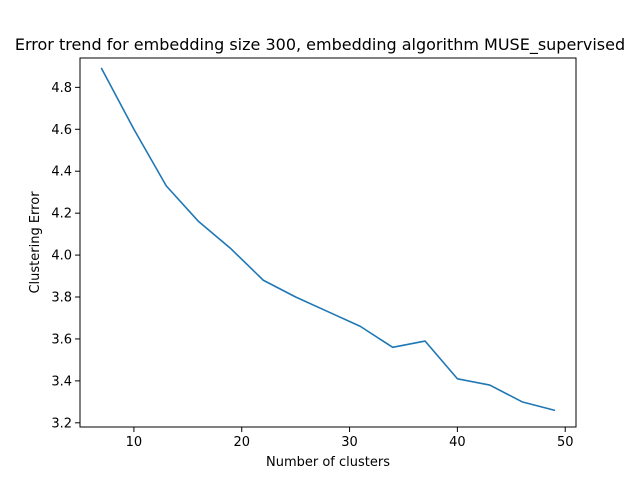  What do you see at coordinates (61, 88) in the screenshot?
I see `y-tick-label: 4.8` at bounding box center [61, 88].